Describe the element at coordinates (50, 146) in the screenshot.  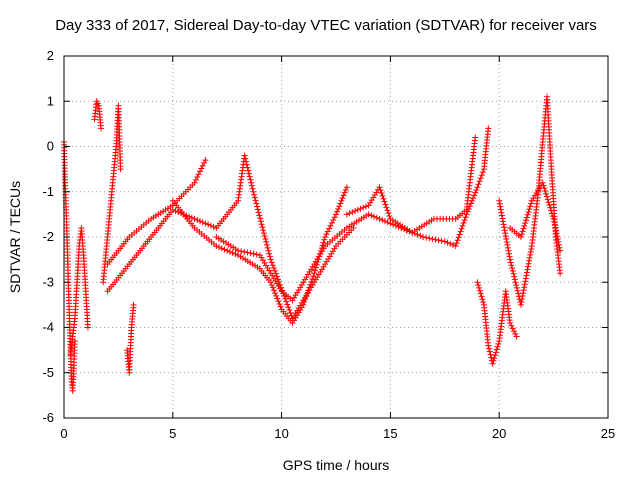
I see `y-tick-label: 0` at that location.